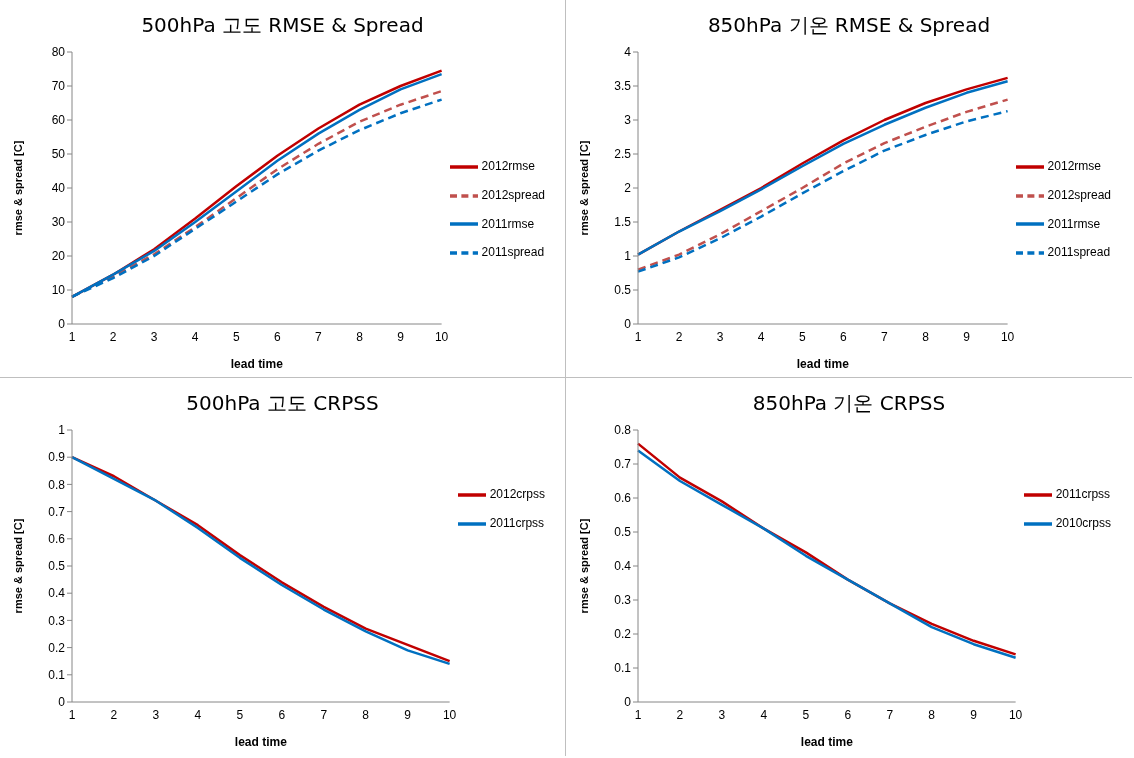  I want to click on chart-title: 500hPa 고도 RMSE & Spread, so click(282, 25).